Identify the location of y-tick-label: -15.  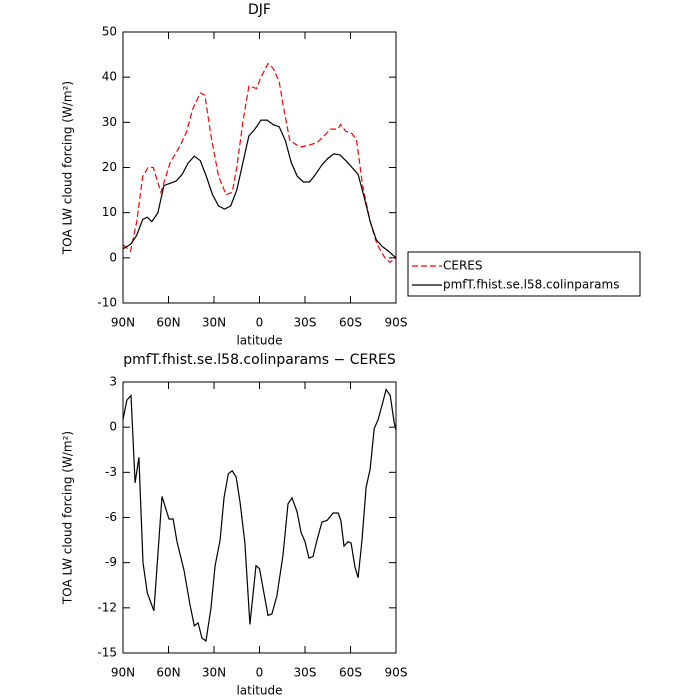
(107, 653).